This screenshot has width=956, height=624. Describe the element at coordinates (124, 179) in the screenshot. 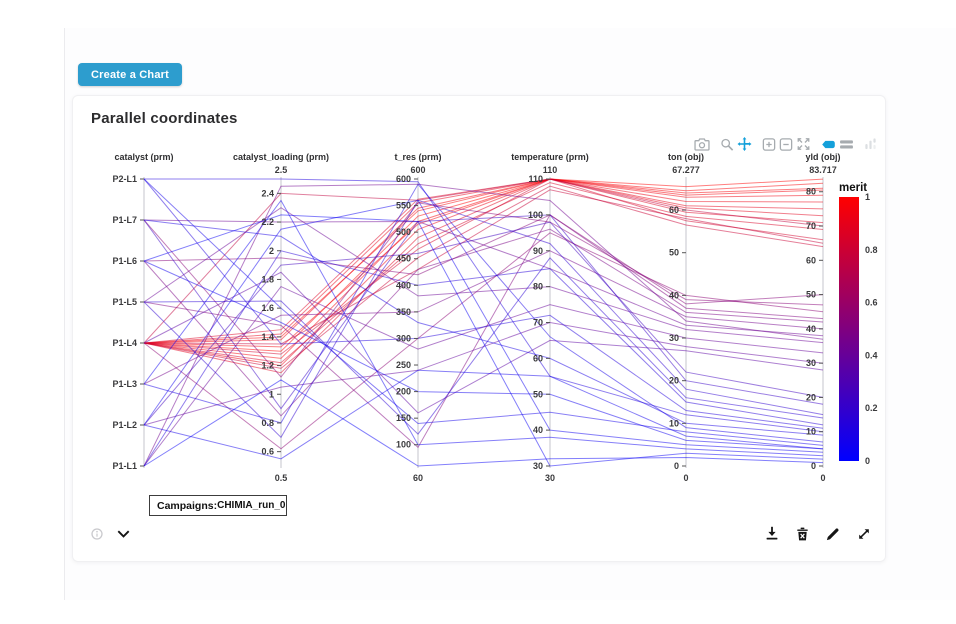

I see `svg-text: P2-L1` at that location.